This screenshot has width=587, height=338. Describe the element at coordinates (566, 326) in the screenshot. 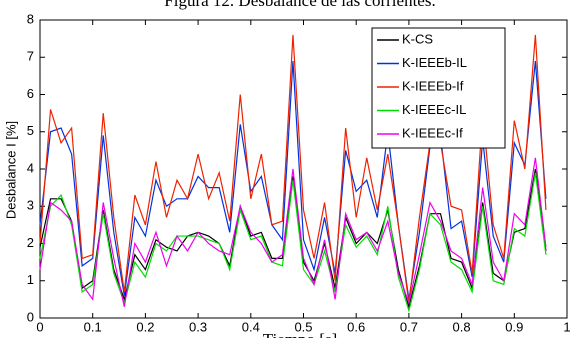

I see `x-tick-label: 1` at that location.